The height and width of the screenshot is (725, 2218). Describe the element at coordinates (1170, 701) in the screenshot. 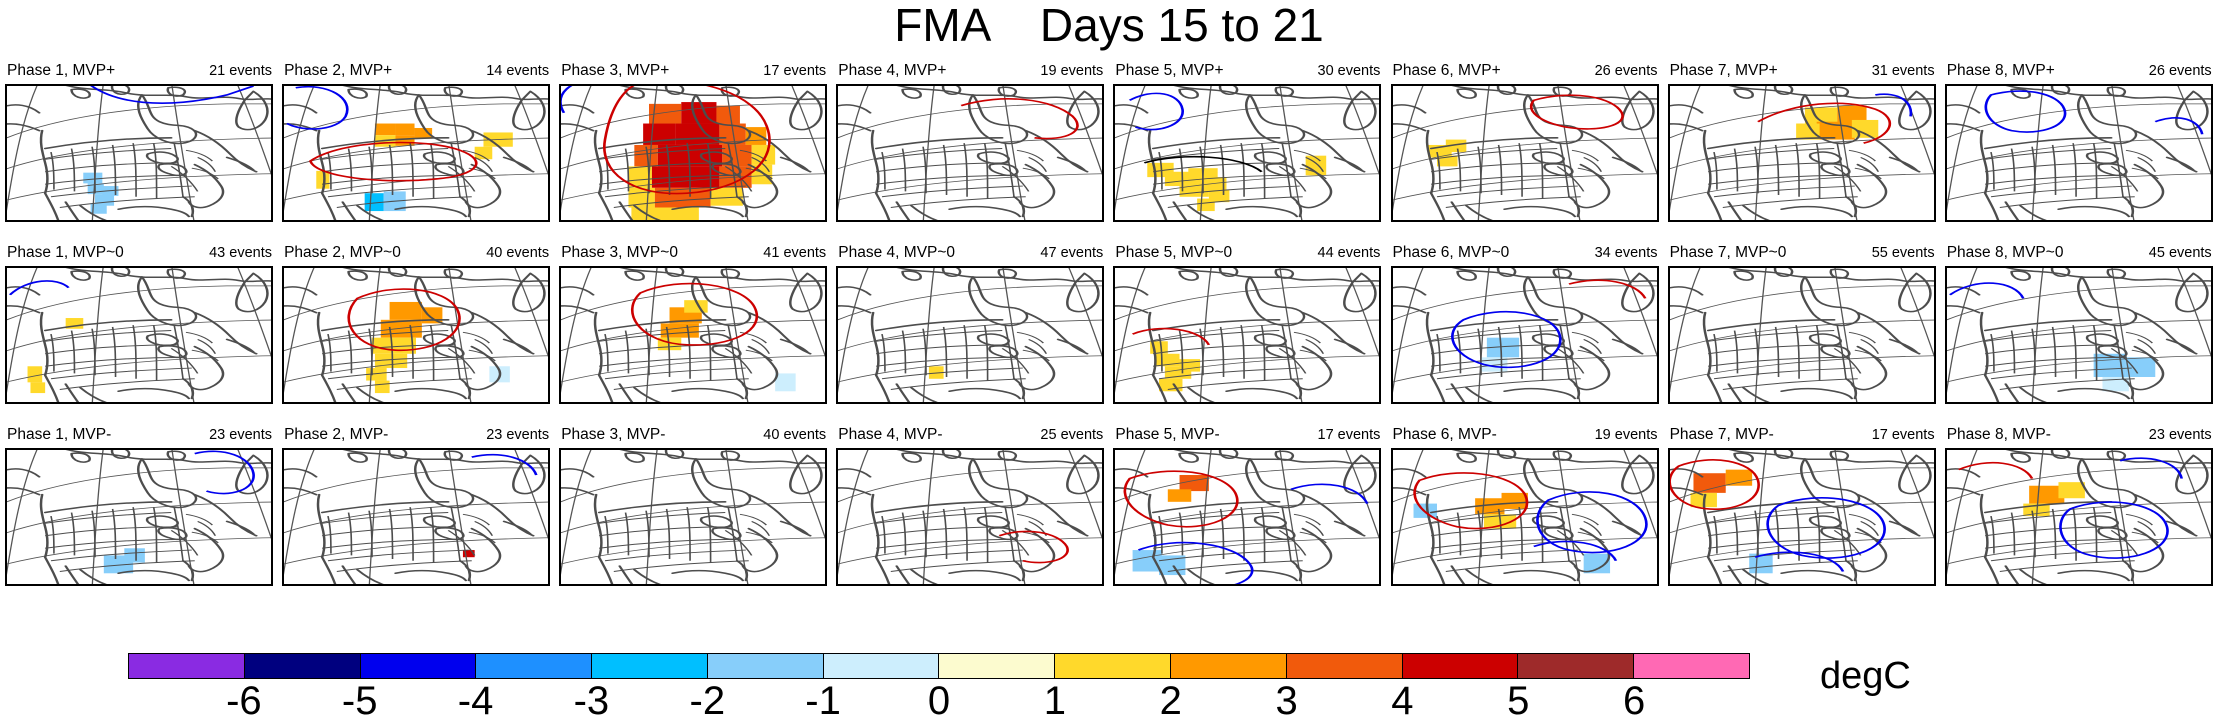

I see `colorbar-tick: 2` at that location.